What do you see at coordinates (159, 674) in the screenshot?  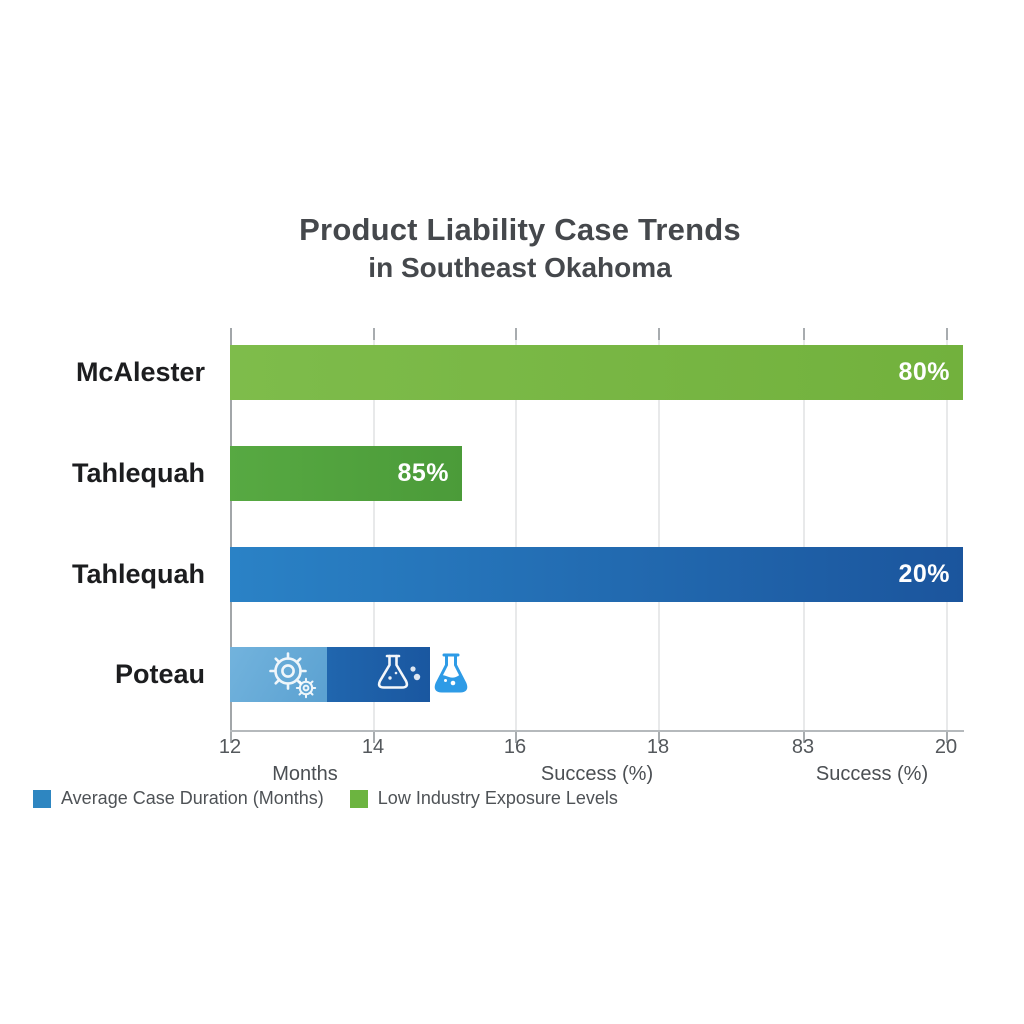 I see `category-label-poteau: Poteau` at bounding box center [159, 674].